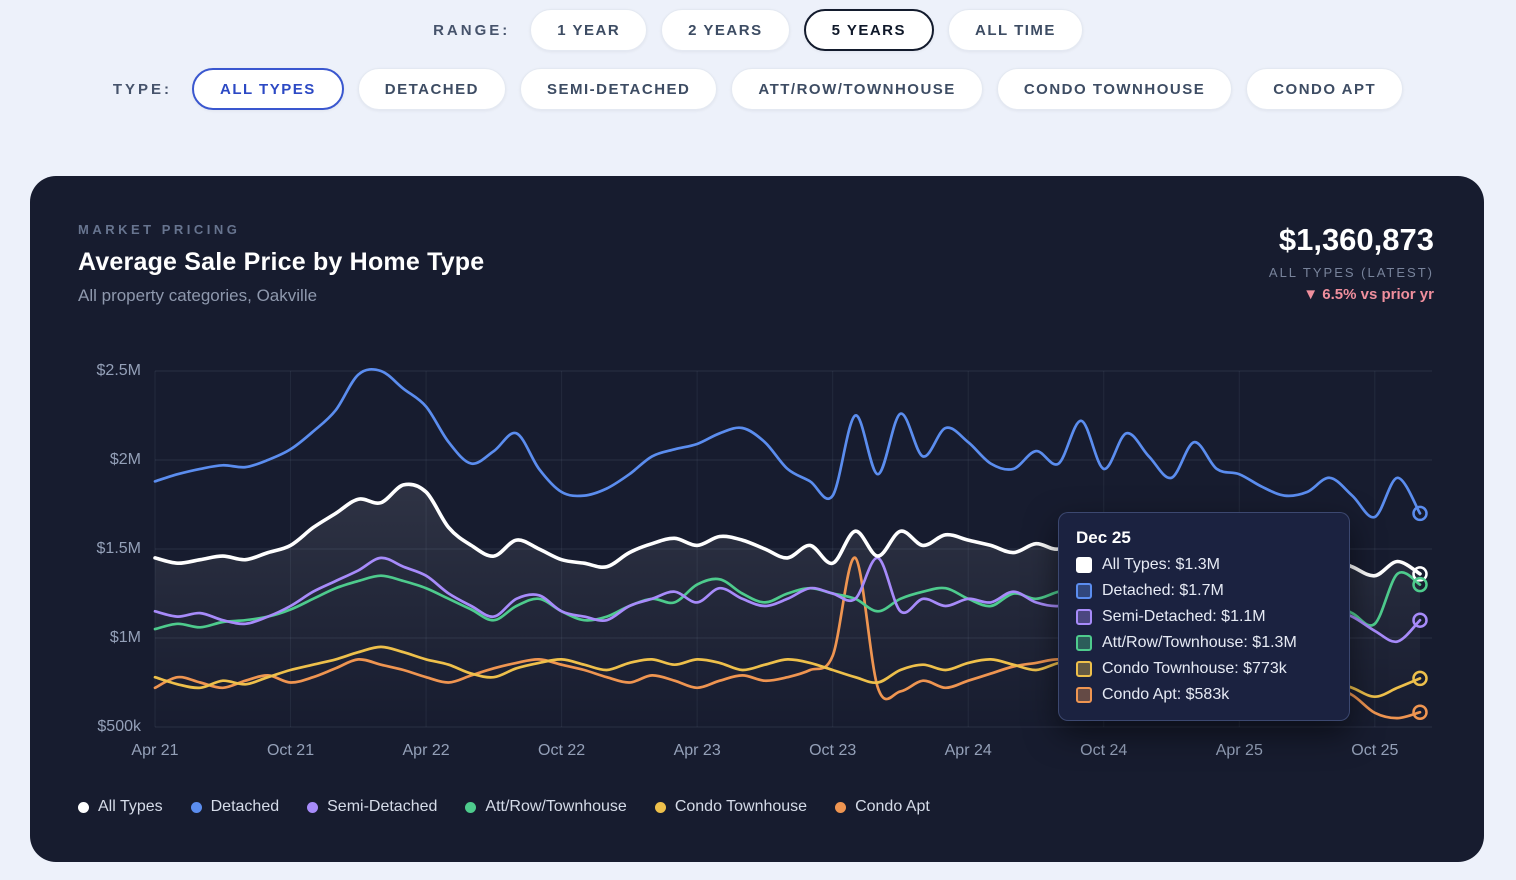 The image size is (1516, 880). Describe the element at coordinates (125, 637) in the screenshot. I see `y-axis-label: $1M` at that location.